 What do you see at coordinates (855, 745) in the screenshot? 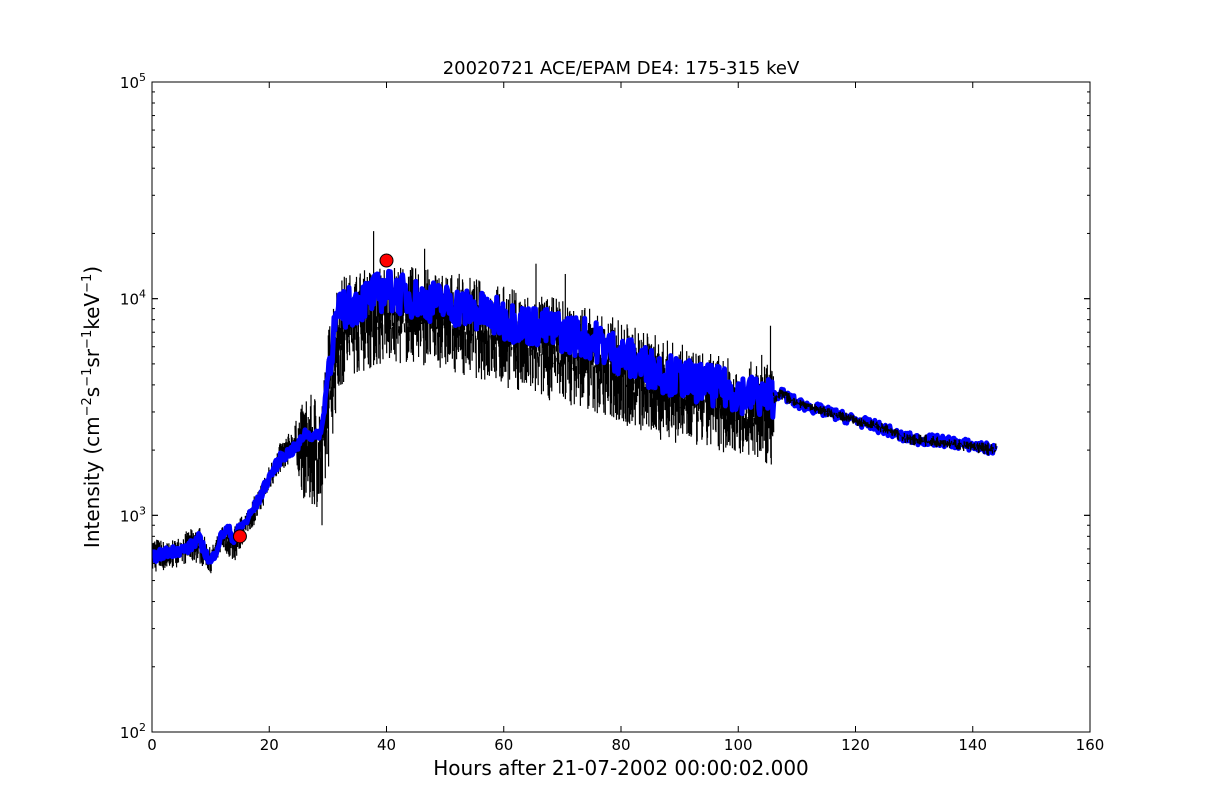
I see `x-tick-label: 120` at bounding box center [855, 745].